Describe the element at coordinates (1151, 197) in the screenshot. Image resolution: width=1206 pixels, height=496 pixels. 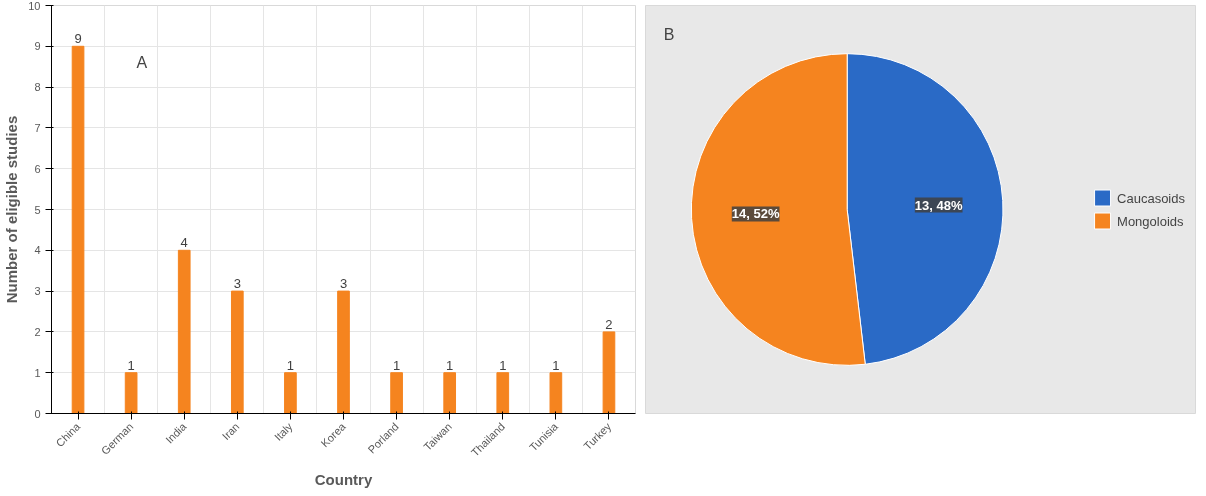
I see `legend-label: Caucasoids` at that location.